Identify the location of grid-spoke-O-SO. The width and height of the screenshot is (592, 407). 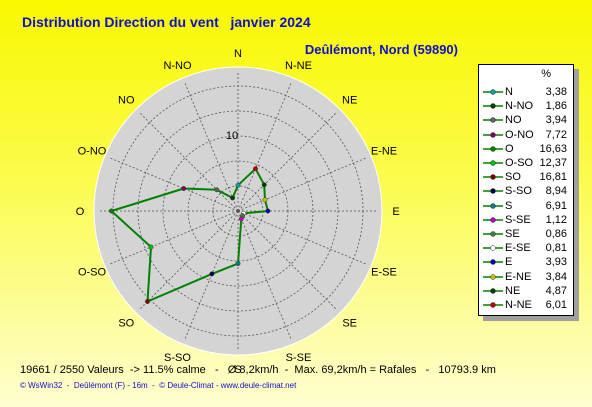
(173, 237).